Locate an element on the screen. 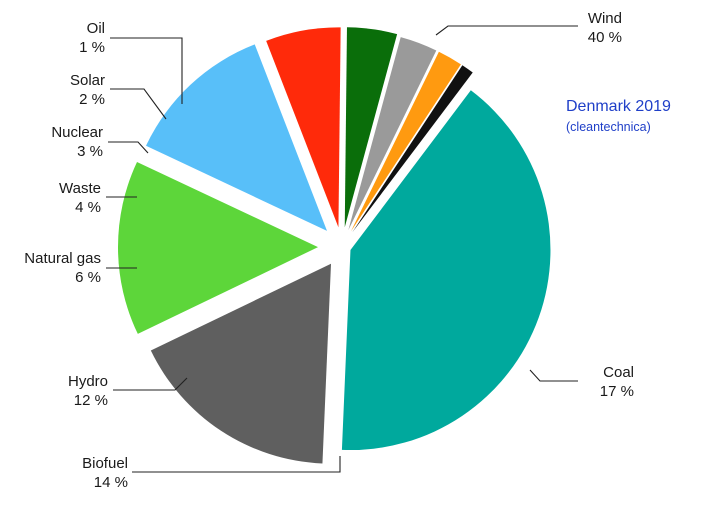  pie-slice-hydro is located at coordinates (236, 137).